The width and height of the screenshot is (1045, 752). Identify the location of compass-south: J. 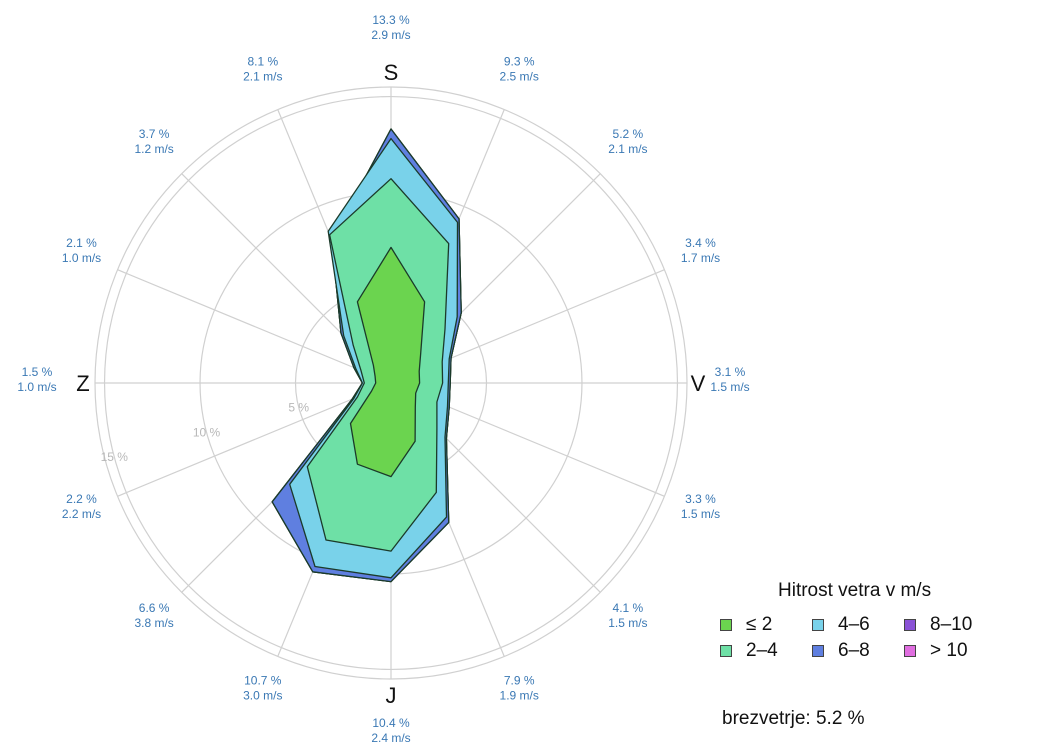
(391, 695).